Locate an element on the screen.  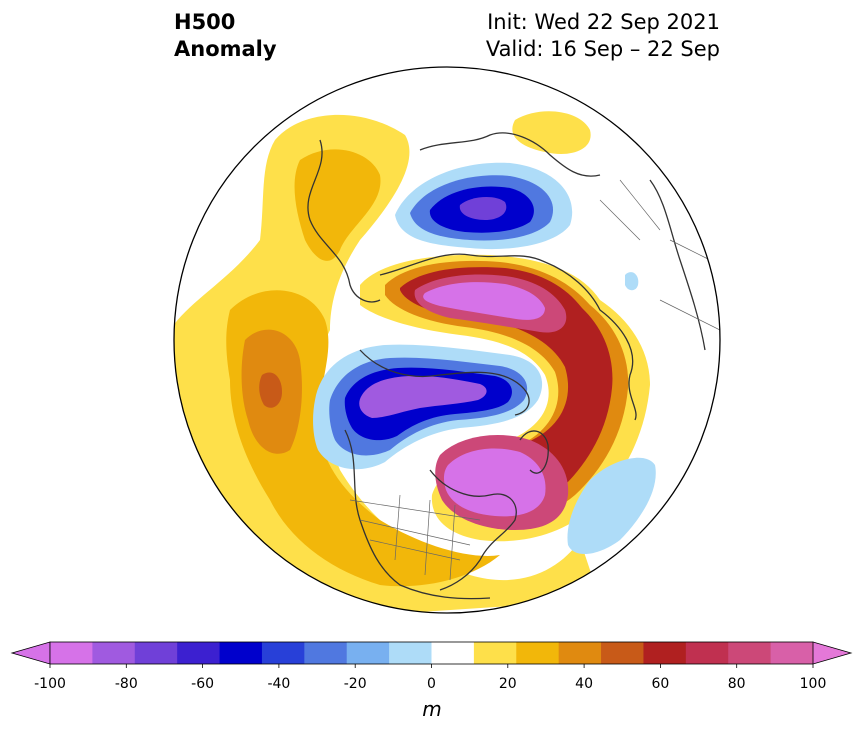
positive-anomaly-pacific-max is located at coordinates (270, 390).